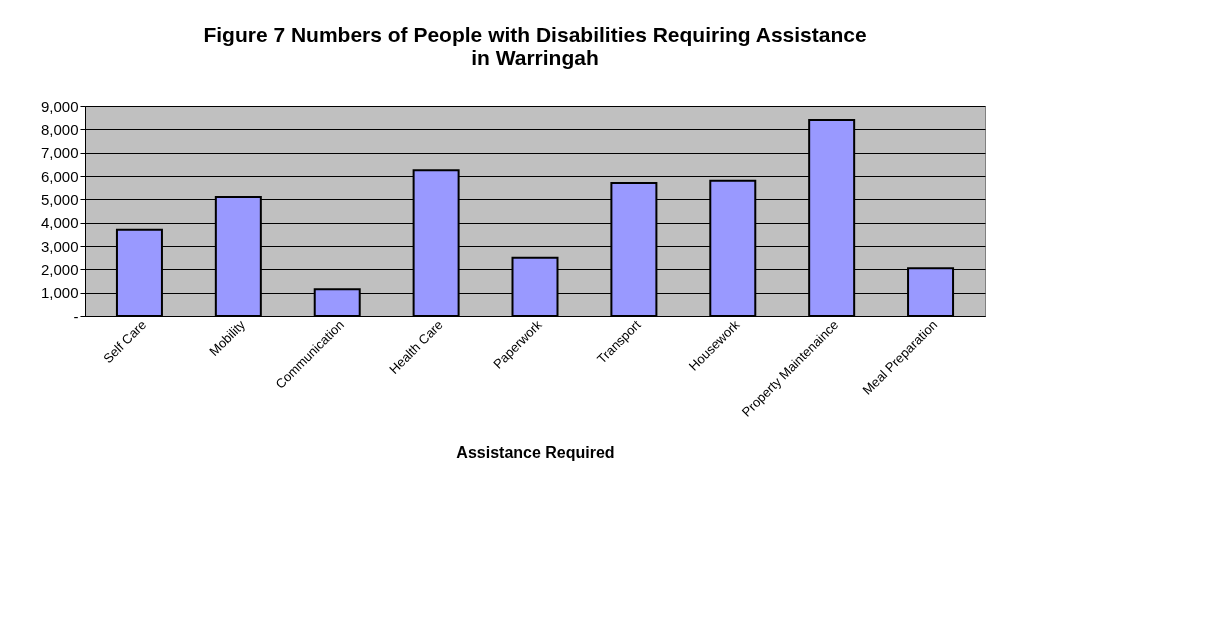 The height and width of the screenshot is (628, 1209). What do you see at coordinates (59, 293) in the screenshot?
I see `y-tick-label: 1,000` at bounding box center [59, 293].